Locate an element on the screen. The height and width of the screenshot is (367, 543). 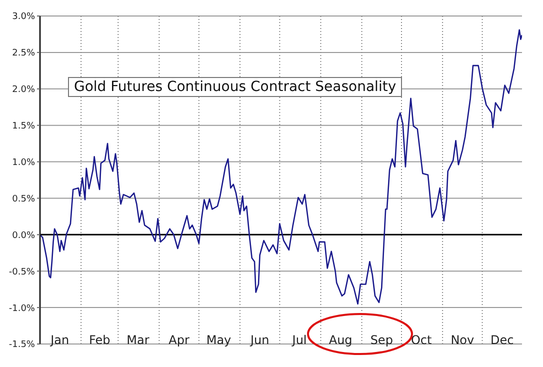
x-tick-label: Feb is located at coordinates (99, 340).